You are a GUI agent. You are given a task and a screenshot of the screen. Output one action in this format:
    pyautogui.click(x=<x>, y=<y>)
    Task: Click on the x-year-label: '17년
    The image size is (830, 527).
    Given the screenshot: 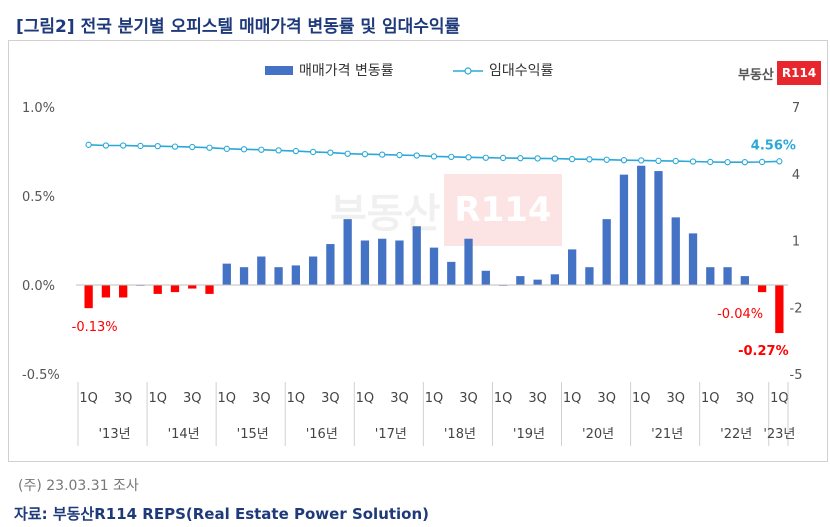 What is the action you would take?
    pyautogui.click(x=391, y=434)
    